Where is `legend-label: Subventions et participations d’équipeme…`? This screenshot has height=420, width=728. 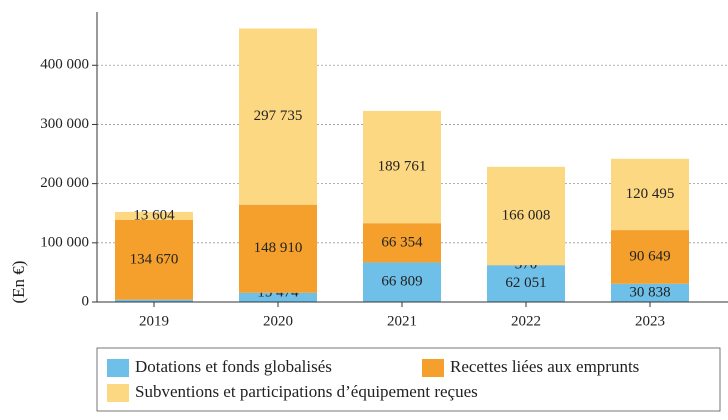
legend-label: Subventions et participations d’équipeme… is located at coordinates (306, 391).